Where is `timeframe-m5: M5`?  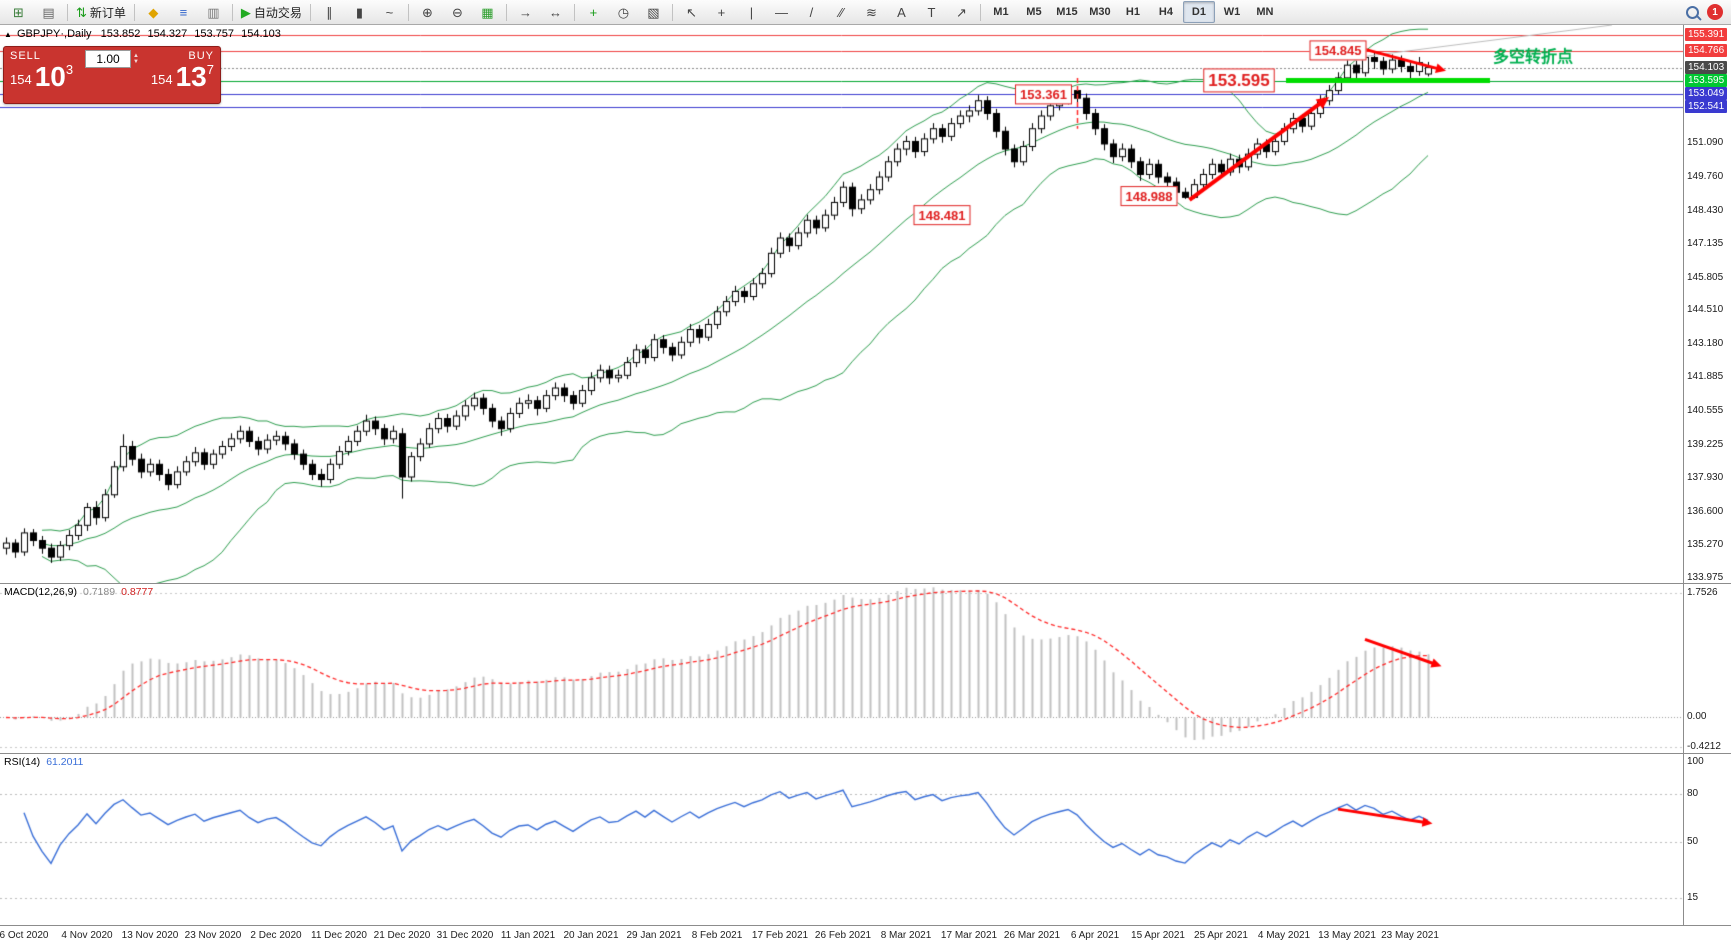
timeframe-m5: M5 is located at coordinates (1034, 12).